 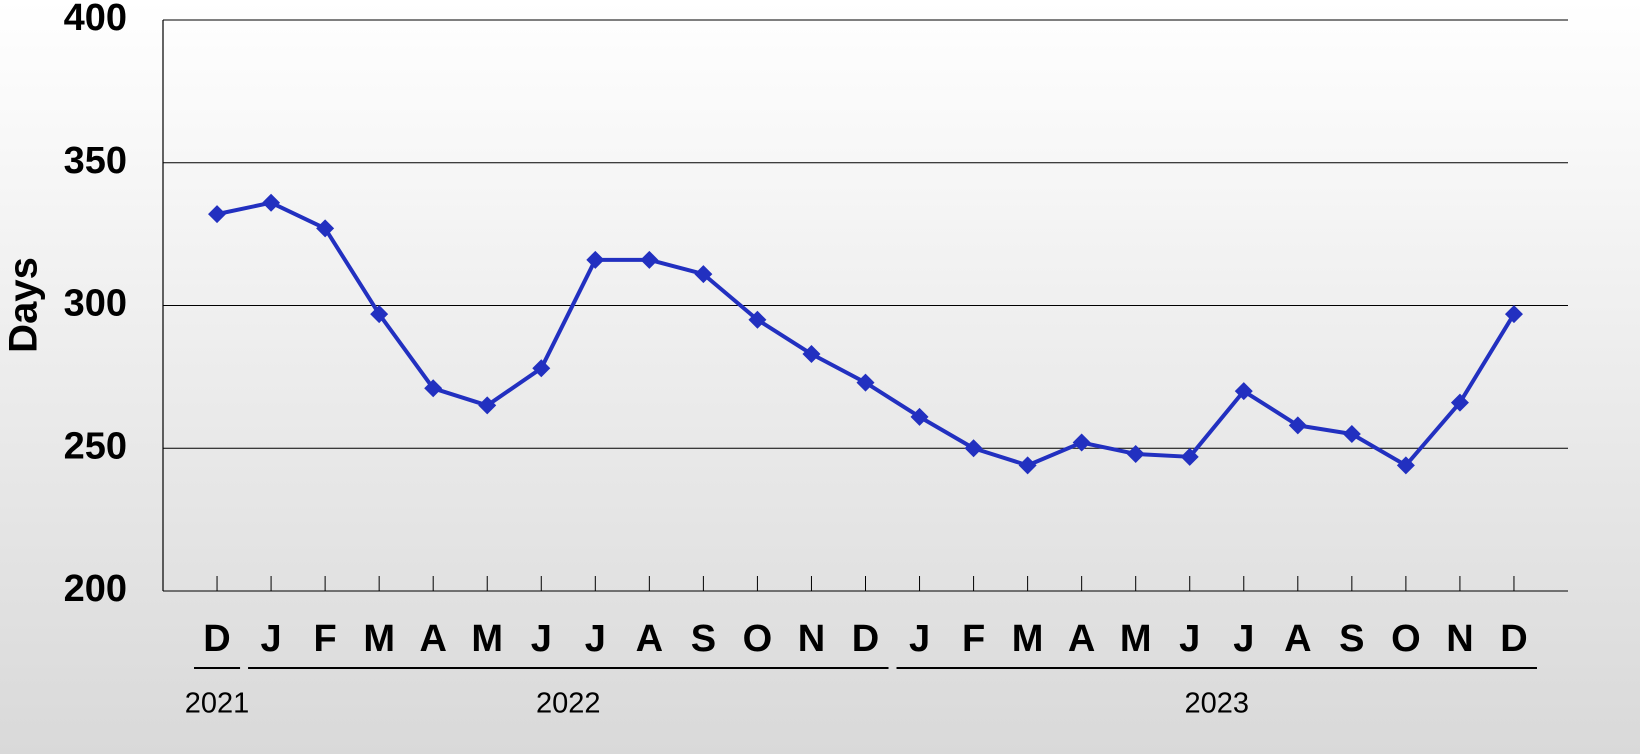 I want to click on group-label: 2023, so click(x=1216, y=704).